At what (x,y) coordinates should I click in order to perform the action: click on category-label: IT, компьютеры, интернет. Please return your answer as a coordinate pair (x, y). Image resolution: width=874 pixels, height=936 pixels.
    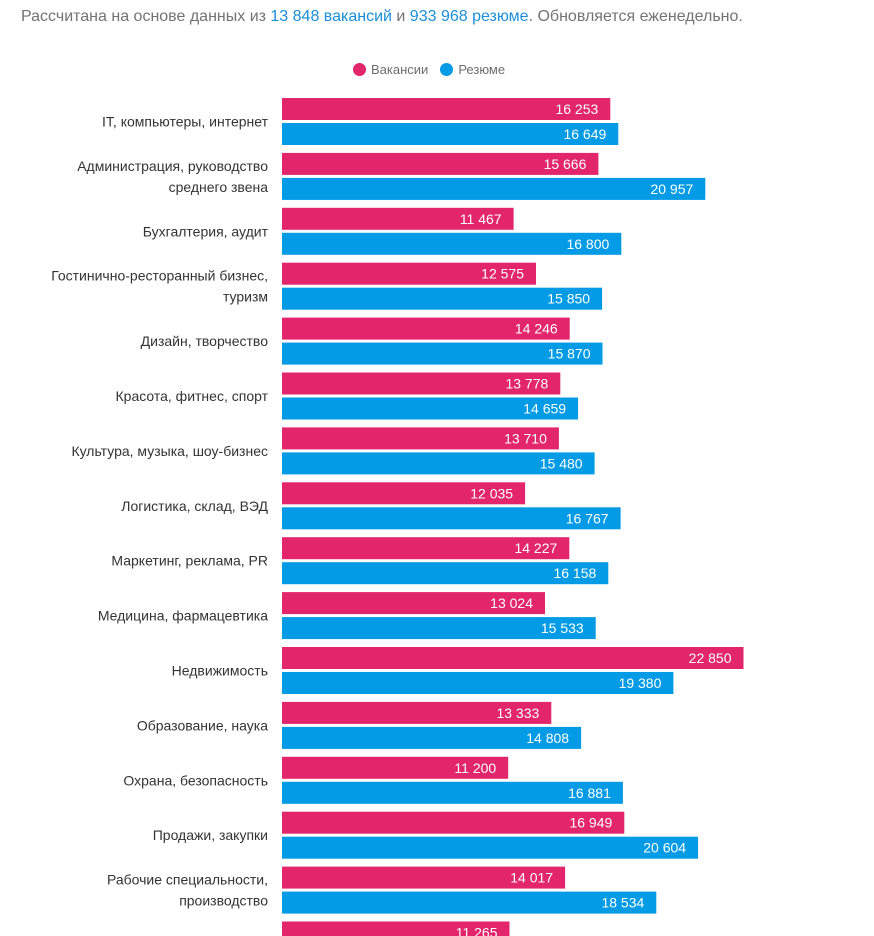
    Looking at the image, I should click on (185, 122).